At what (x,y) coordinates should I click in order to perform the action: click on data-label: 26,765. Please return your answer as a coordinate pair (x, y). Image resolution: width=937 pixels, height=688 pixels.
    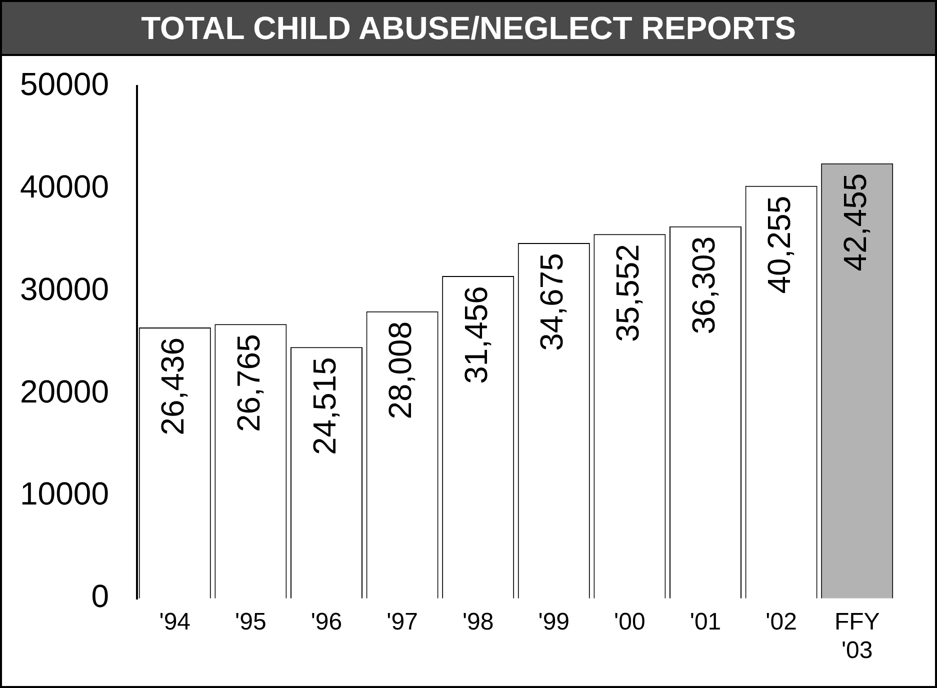
    Looking at the image, I should click on (248, 383).